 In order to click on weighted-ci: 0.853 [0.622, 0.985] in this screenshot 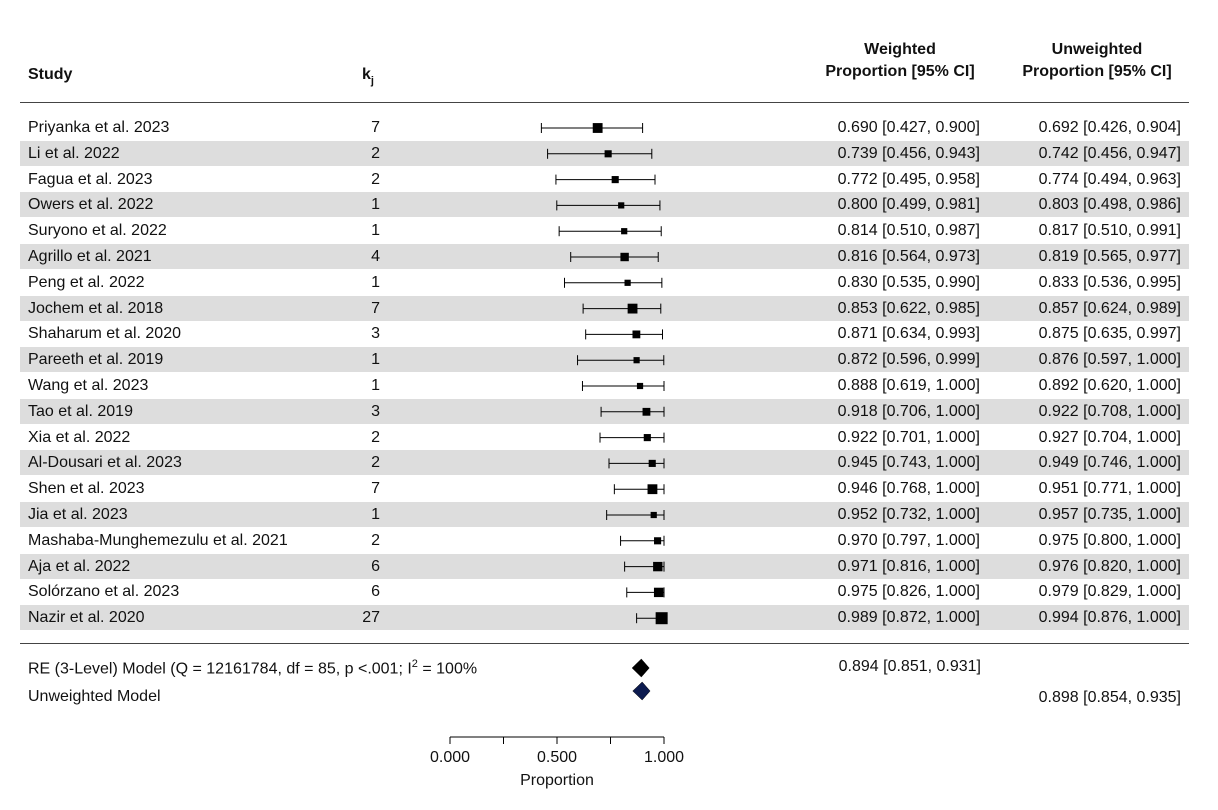, I will do `click(908, 308)`.